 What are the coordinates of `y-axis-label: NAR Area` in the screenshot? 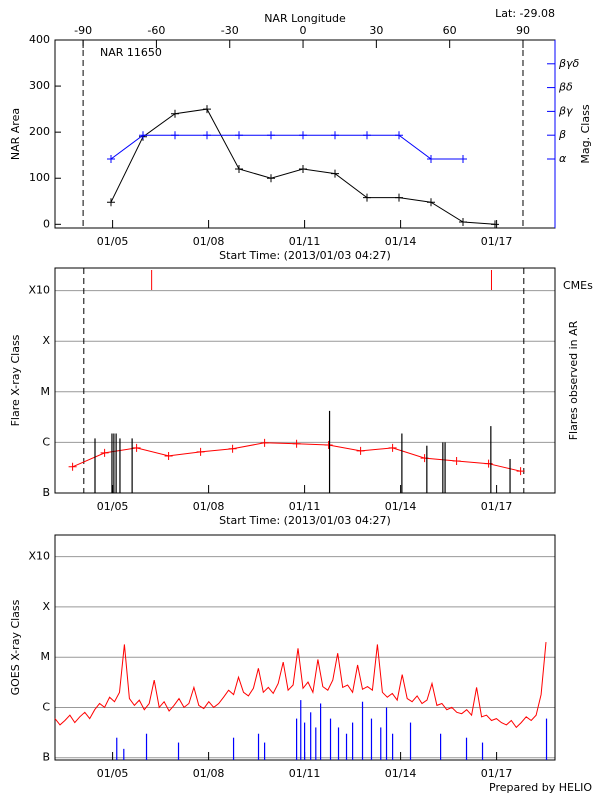 It's located at (15, 134).